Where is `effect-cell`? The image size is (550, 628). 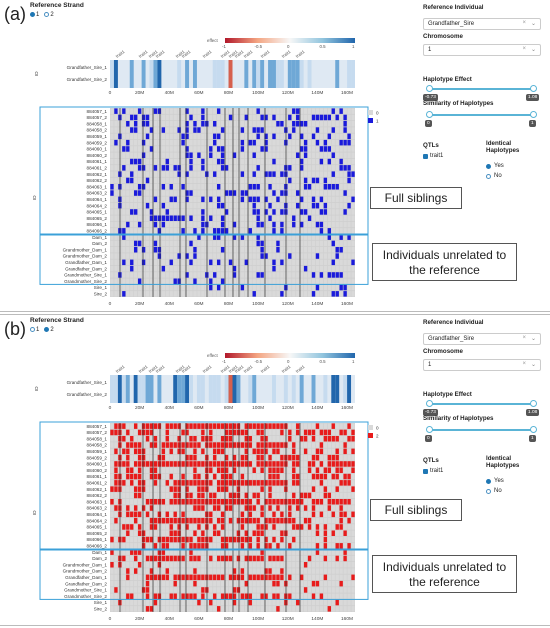
effect-cell is located at coordinates (115, 389).